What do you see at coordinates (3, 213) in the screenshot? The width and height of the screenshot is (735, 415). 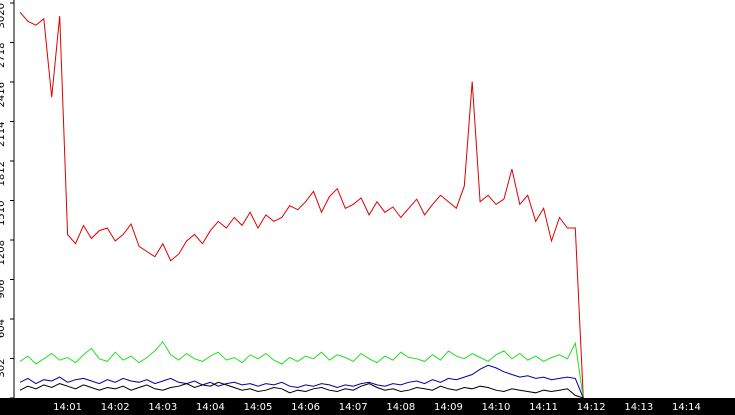 I see `y-tick-label: 1510` at bounding box center [3, 213].